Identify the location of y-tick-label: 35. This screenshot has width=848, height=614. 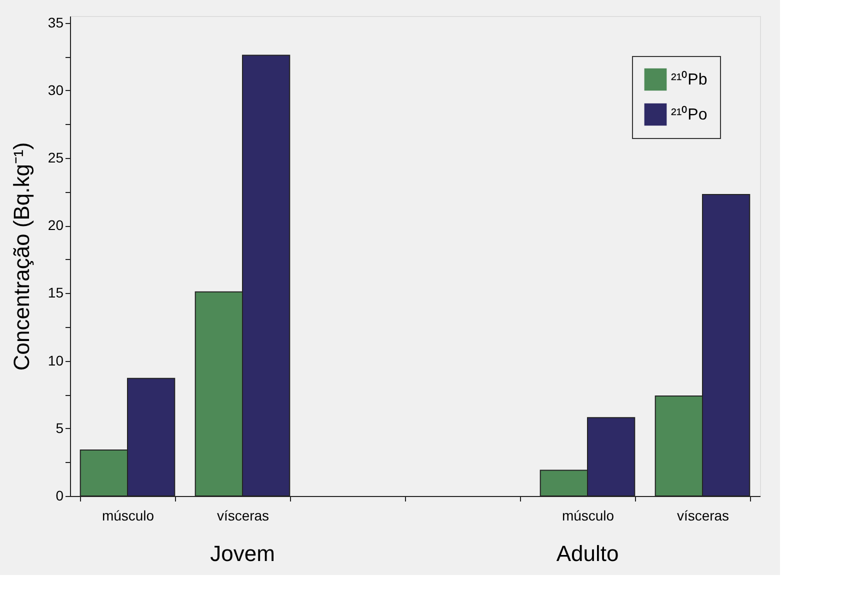
(56, 22).